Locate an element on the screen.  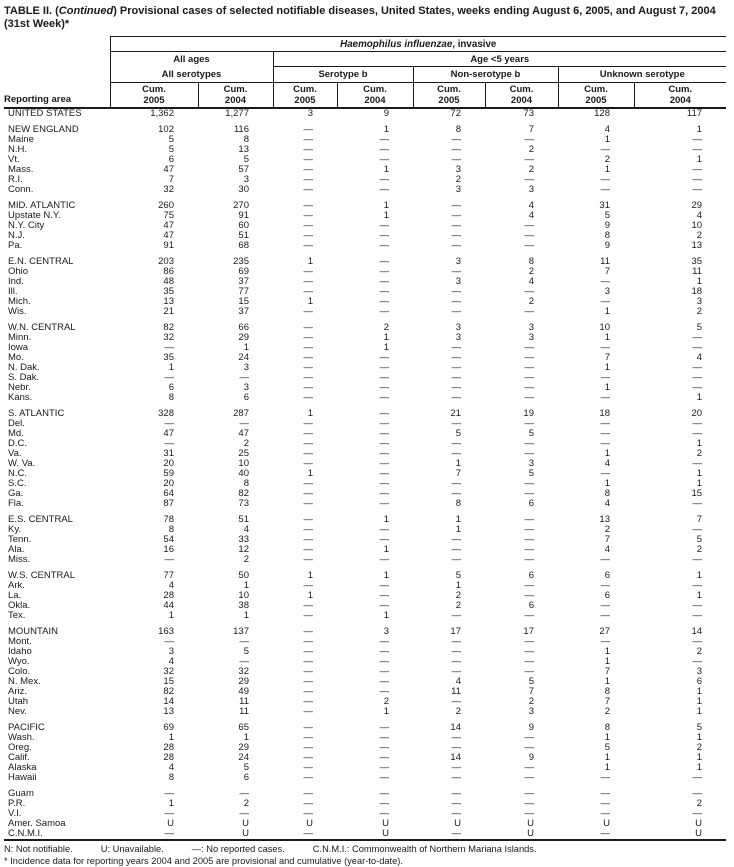
cell-reporting-area: W.N. CENTRAL is located at coordinates (57, 328).